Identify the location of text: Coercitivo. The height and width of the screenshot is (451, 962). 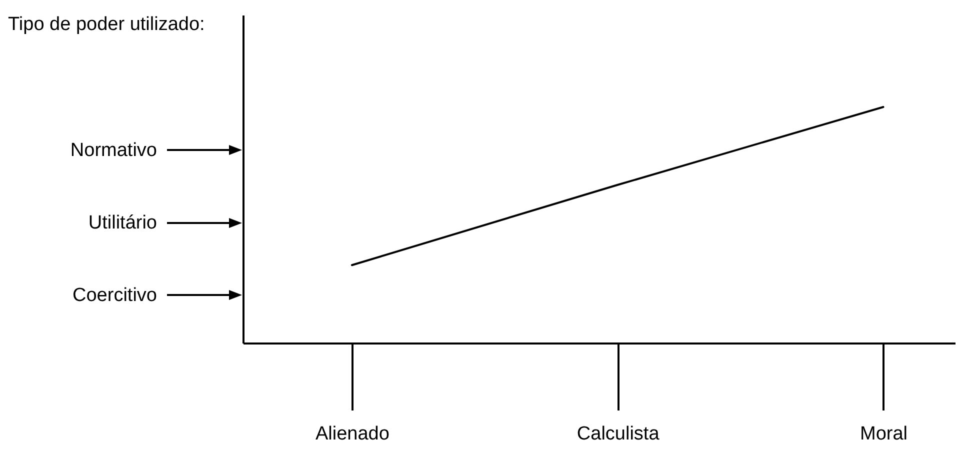
(114, 295).